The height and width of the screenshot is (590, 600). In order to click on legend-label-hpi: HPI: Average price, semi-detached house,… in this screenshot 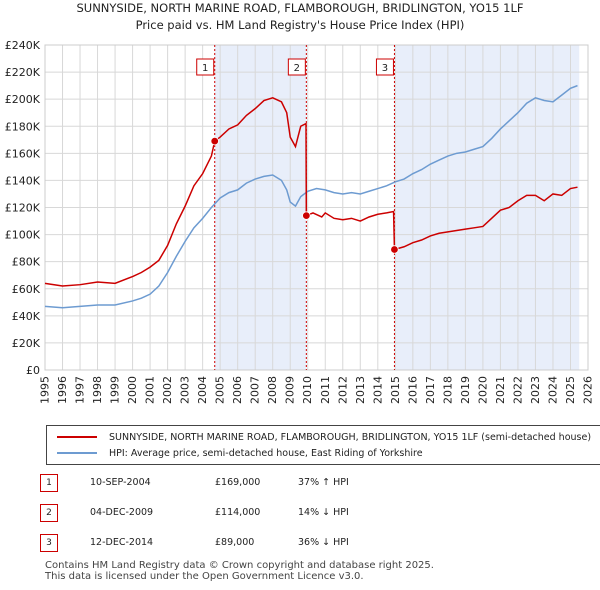, I will do `click(266, 453)`.